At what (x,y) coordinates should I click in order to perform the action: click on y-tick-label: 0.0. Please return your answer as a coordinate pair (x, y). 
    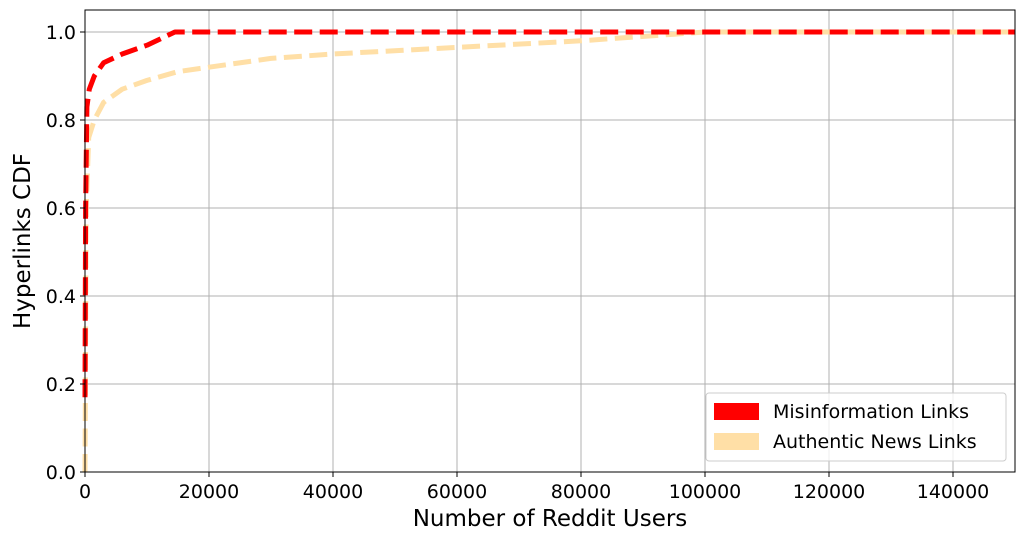
    Looking at the image, I should click on (61, 473).